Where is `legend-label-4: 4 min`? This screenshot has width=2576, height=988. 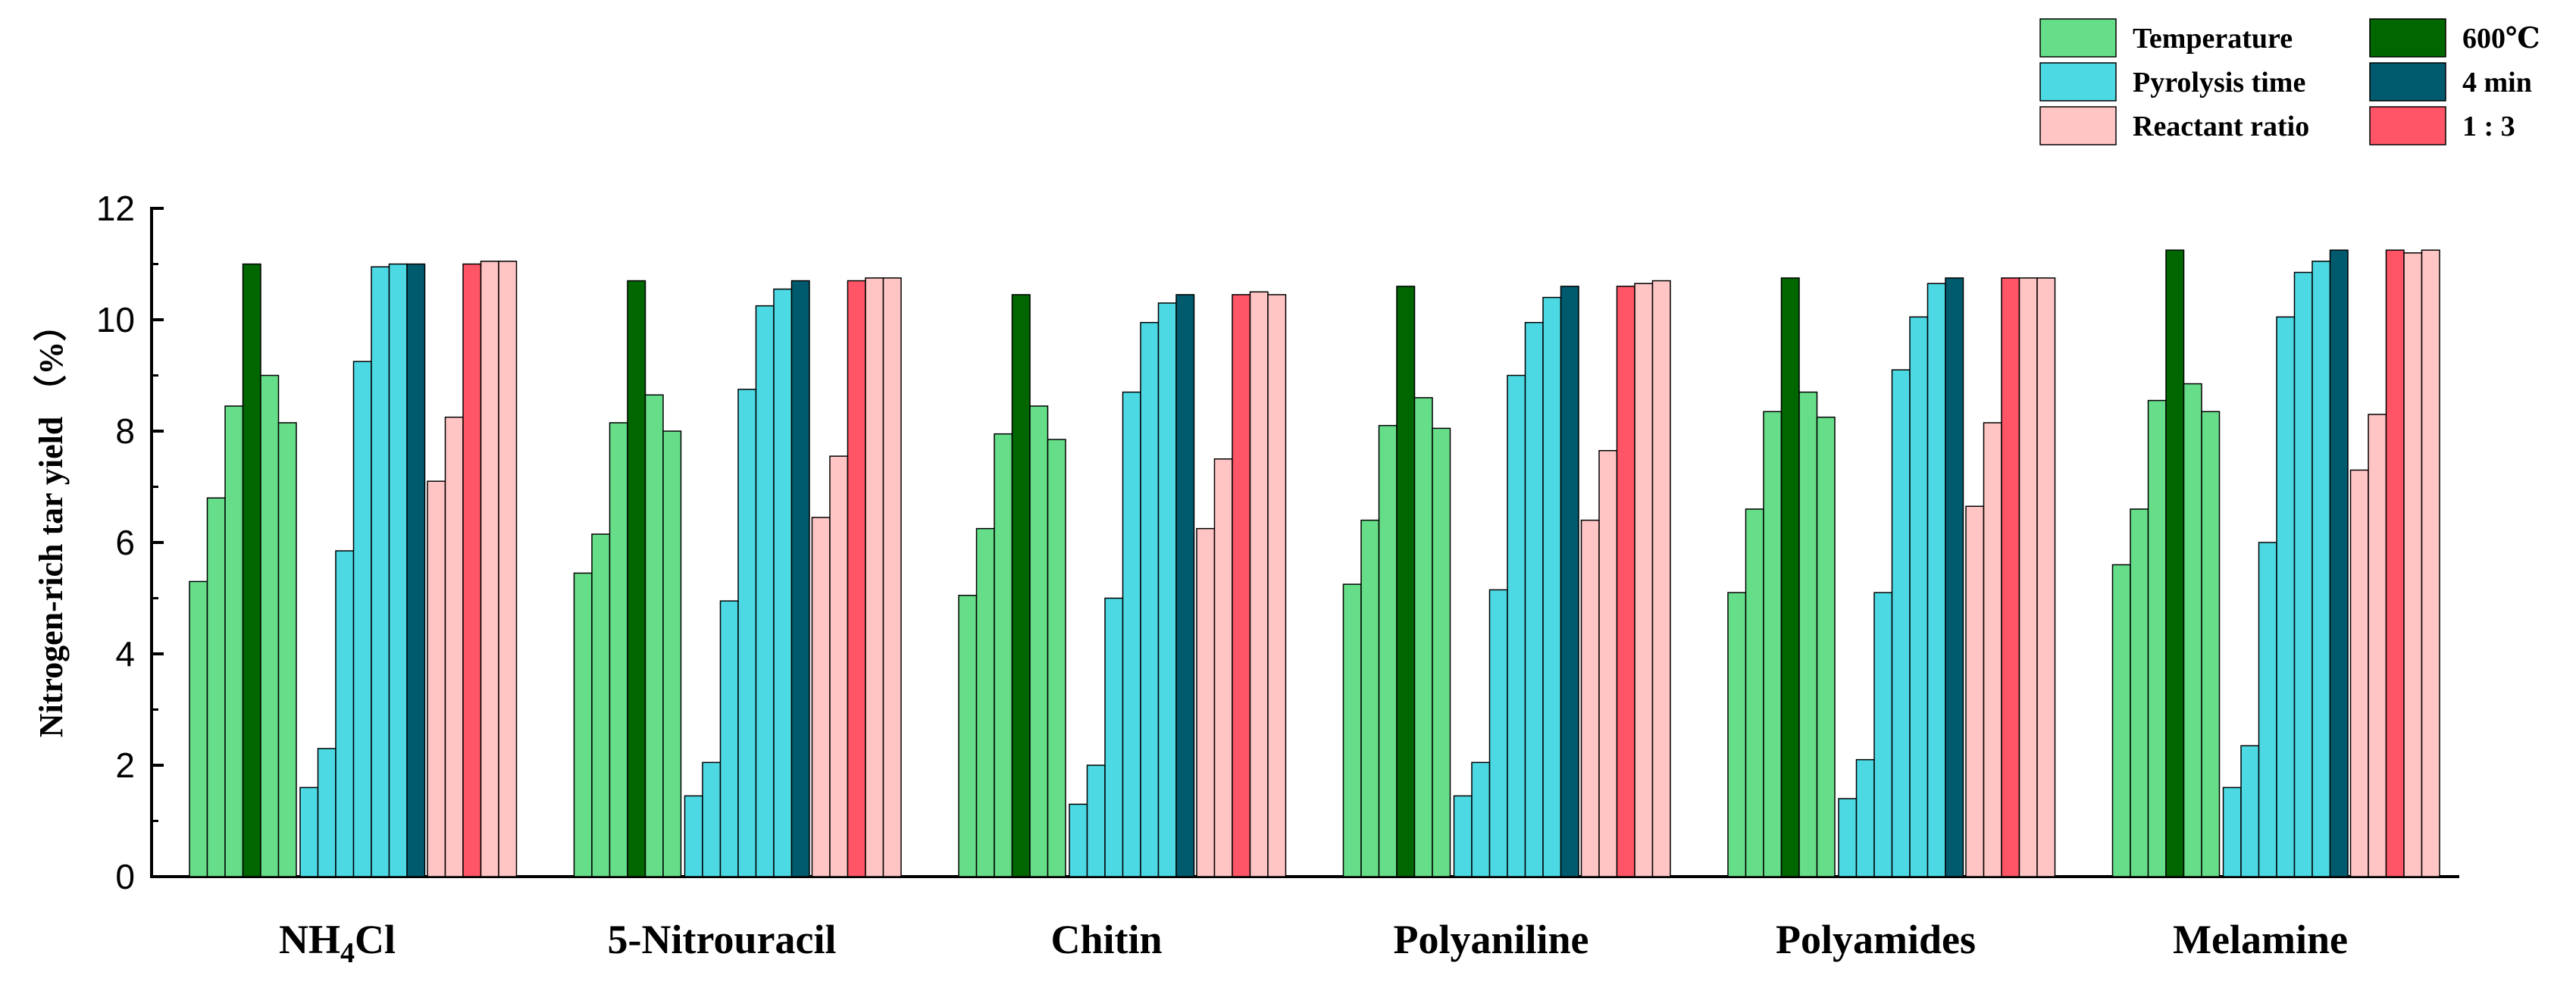
legend-label-4: 4 min is located at coordinates (2497, 82).